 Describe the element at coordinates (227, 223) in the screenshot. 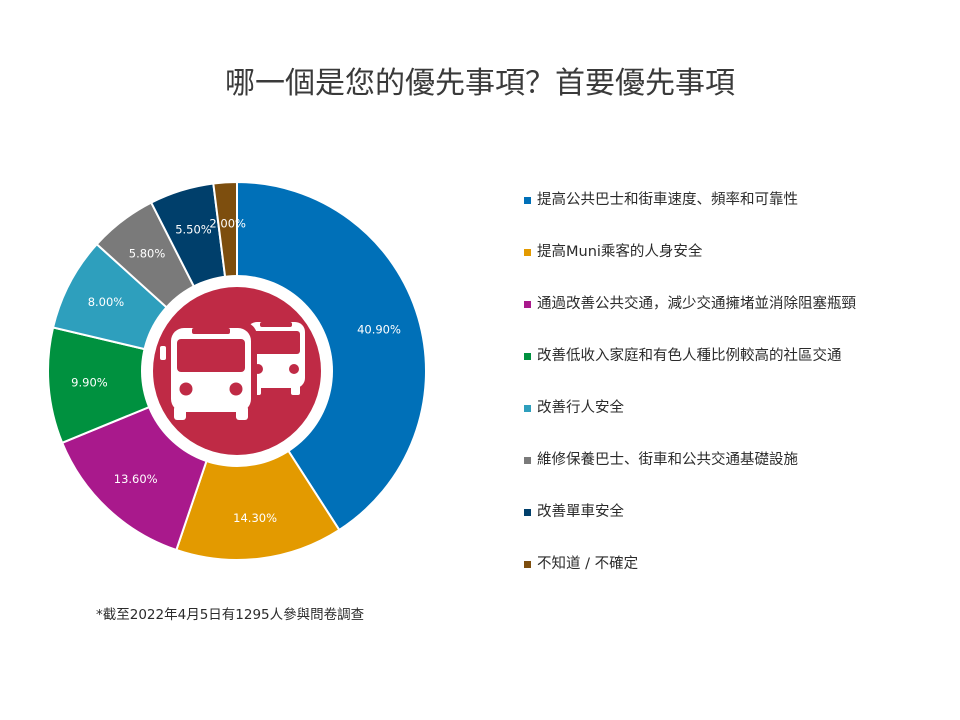

I see `slice-value-label: 2.00%` at that location.